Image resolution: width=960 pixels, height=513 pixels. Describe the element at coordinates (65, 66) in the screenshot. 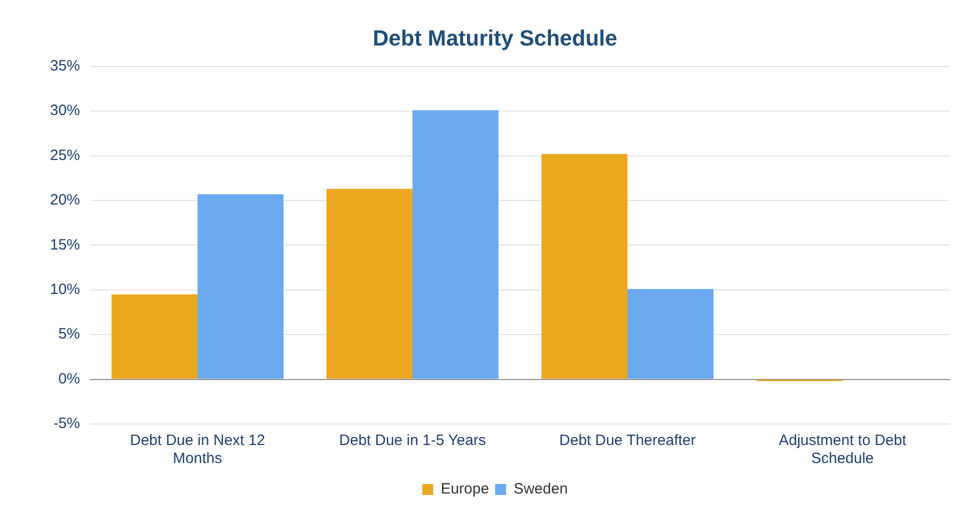

I see `y-tick-label: 35%` at that location.